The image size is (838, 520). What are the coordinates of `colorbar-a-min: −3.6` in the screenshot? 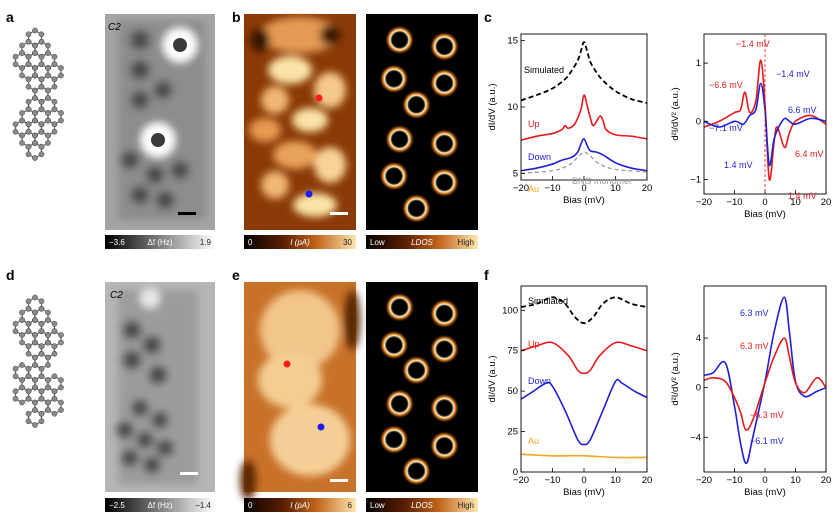 It's located at (117, 242).